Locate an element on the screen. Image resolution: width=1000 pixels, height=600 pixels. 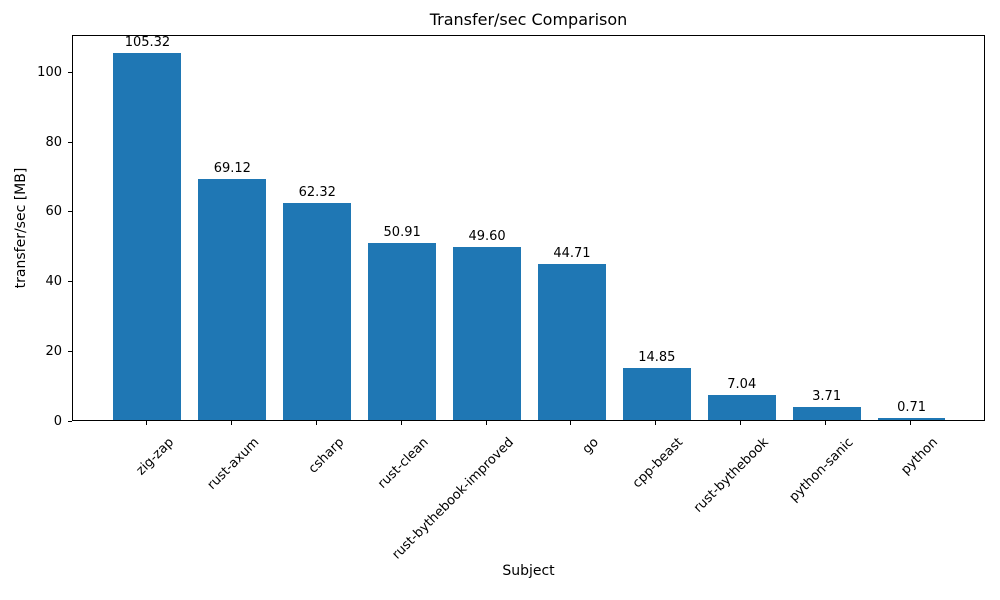
x-axis-label: Subject is located at coordinates (528, 571).